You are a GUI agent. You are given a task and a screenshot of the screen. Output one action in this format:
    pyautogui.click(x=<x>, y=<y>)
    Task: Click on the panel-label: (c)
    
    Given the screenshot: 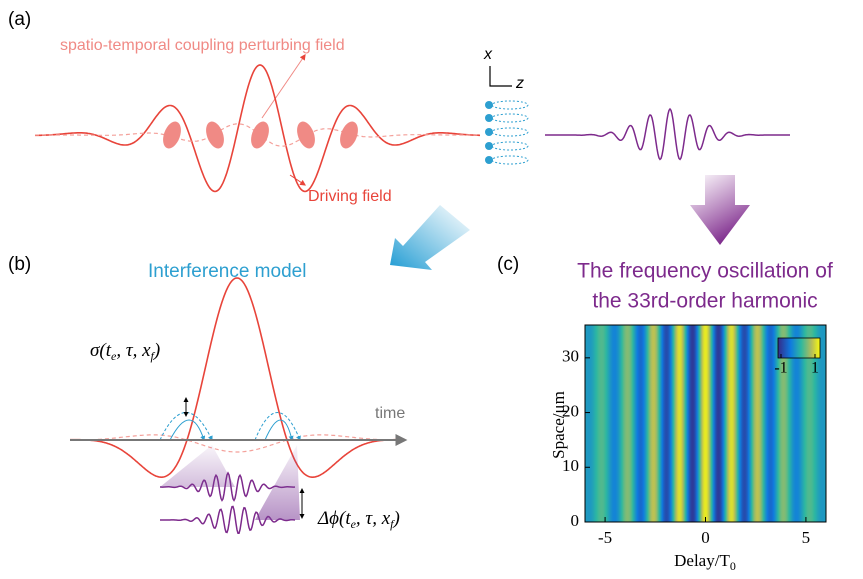 What is the action you would take?
    pyautogui.click(x=508, y=264)
    